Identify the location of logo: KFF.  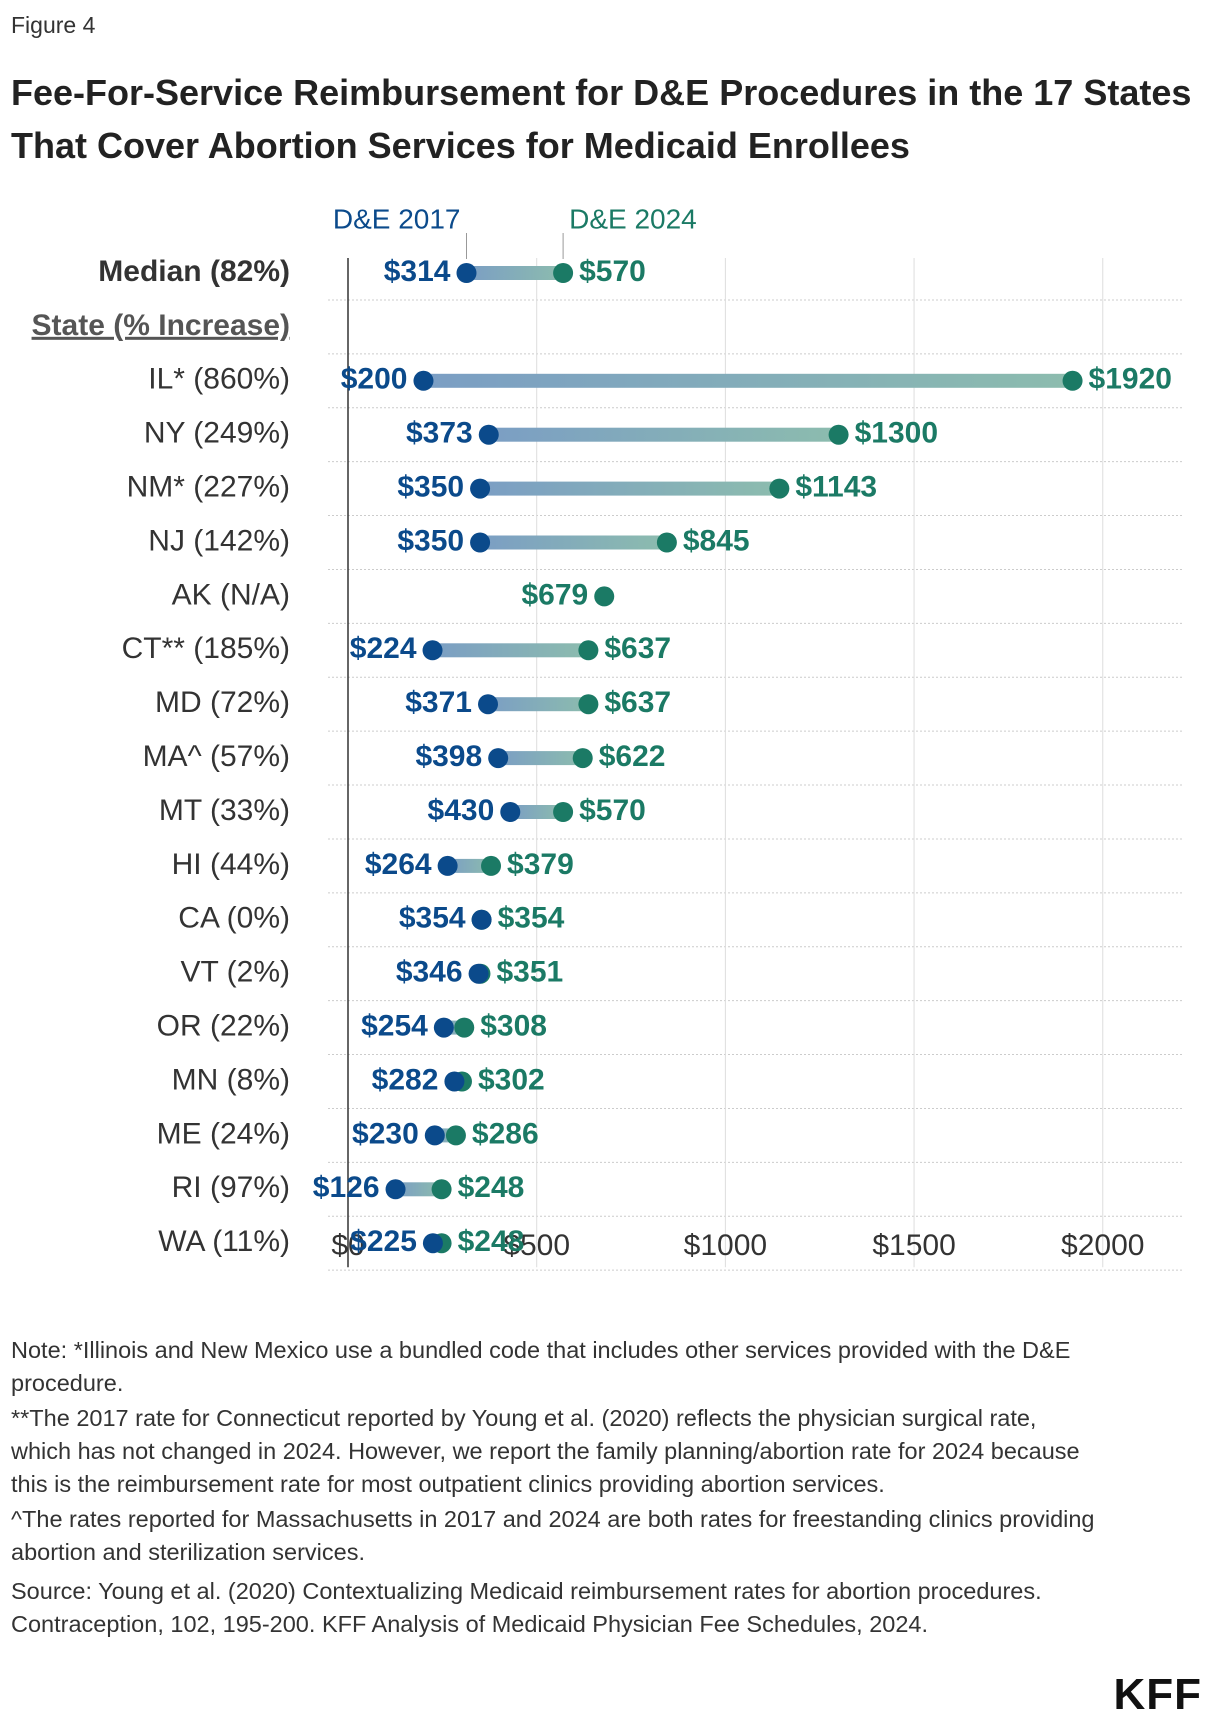
(1157, 1694).